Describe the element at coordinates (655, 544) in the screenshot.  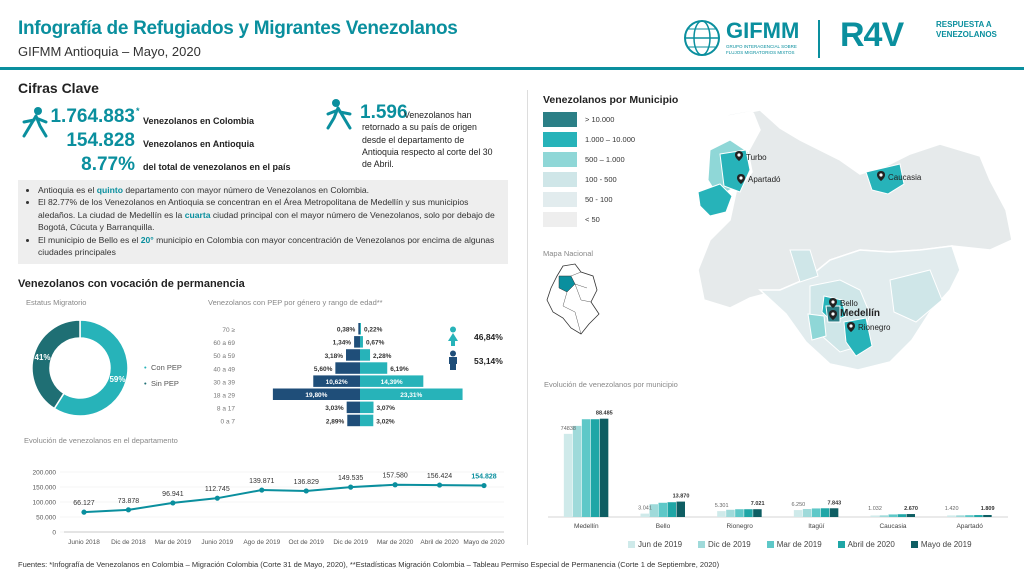
I see `bar-legend-item: Jun de 2019` at that location.